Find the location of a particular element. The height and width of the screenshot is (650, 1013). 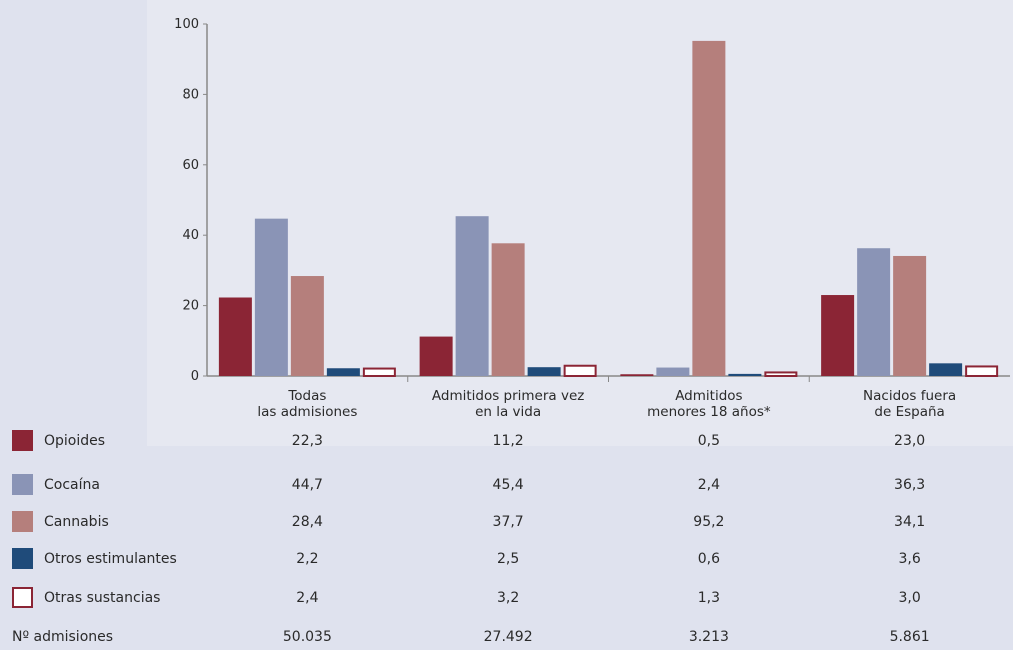

legend-label: Cannabis is located at coordinates (76, 522).